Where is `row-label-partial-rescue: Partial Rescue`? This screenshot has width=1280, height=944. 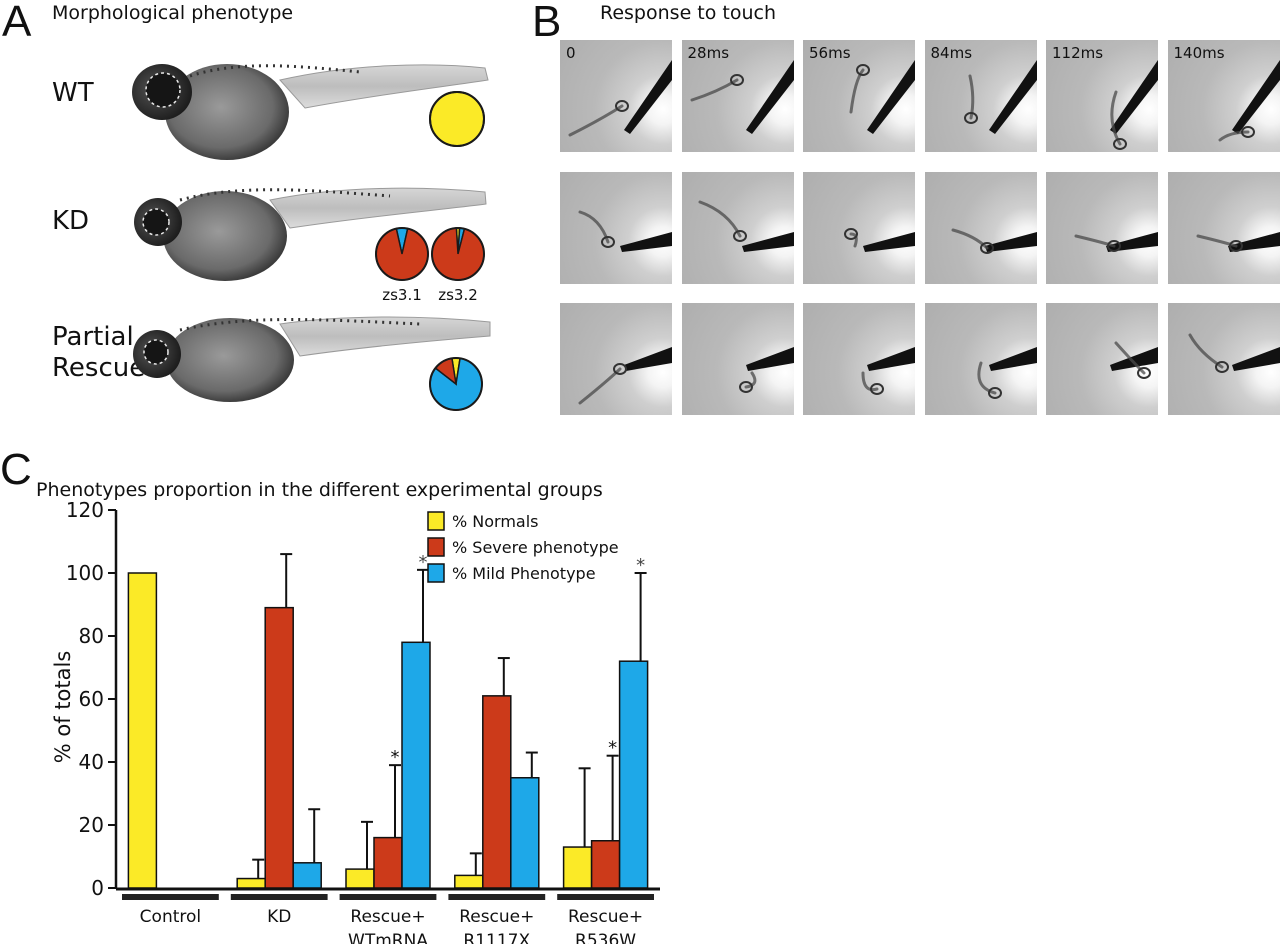 row-label-partial-rescue: Partial Rescue is located at coordinates (99, 352).